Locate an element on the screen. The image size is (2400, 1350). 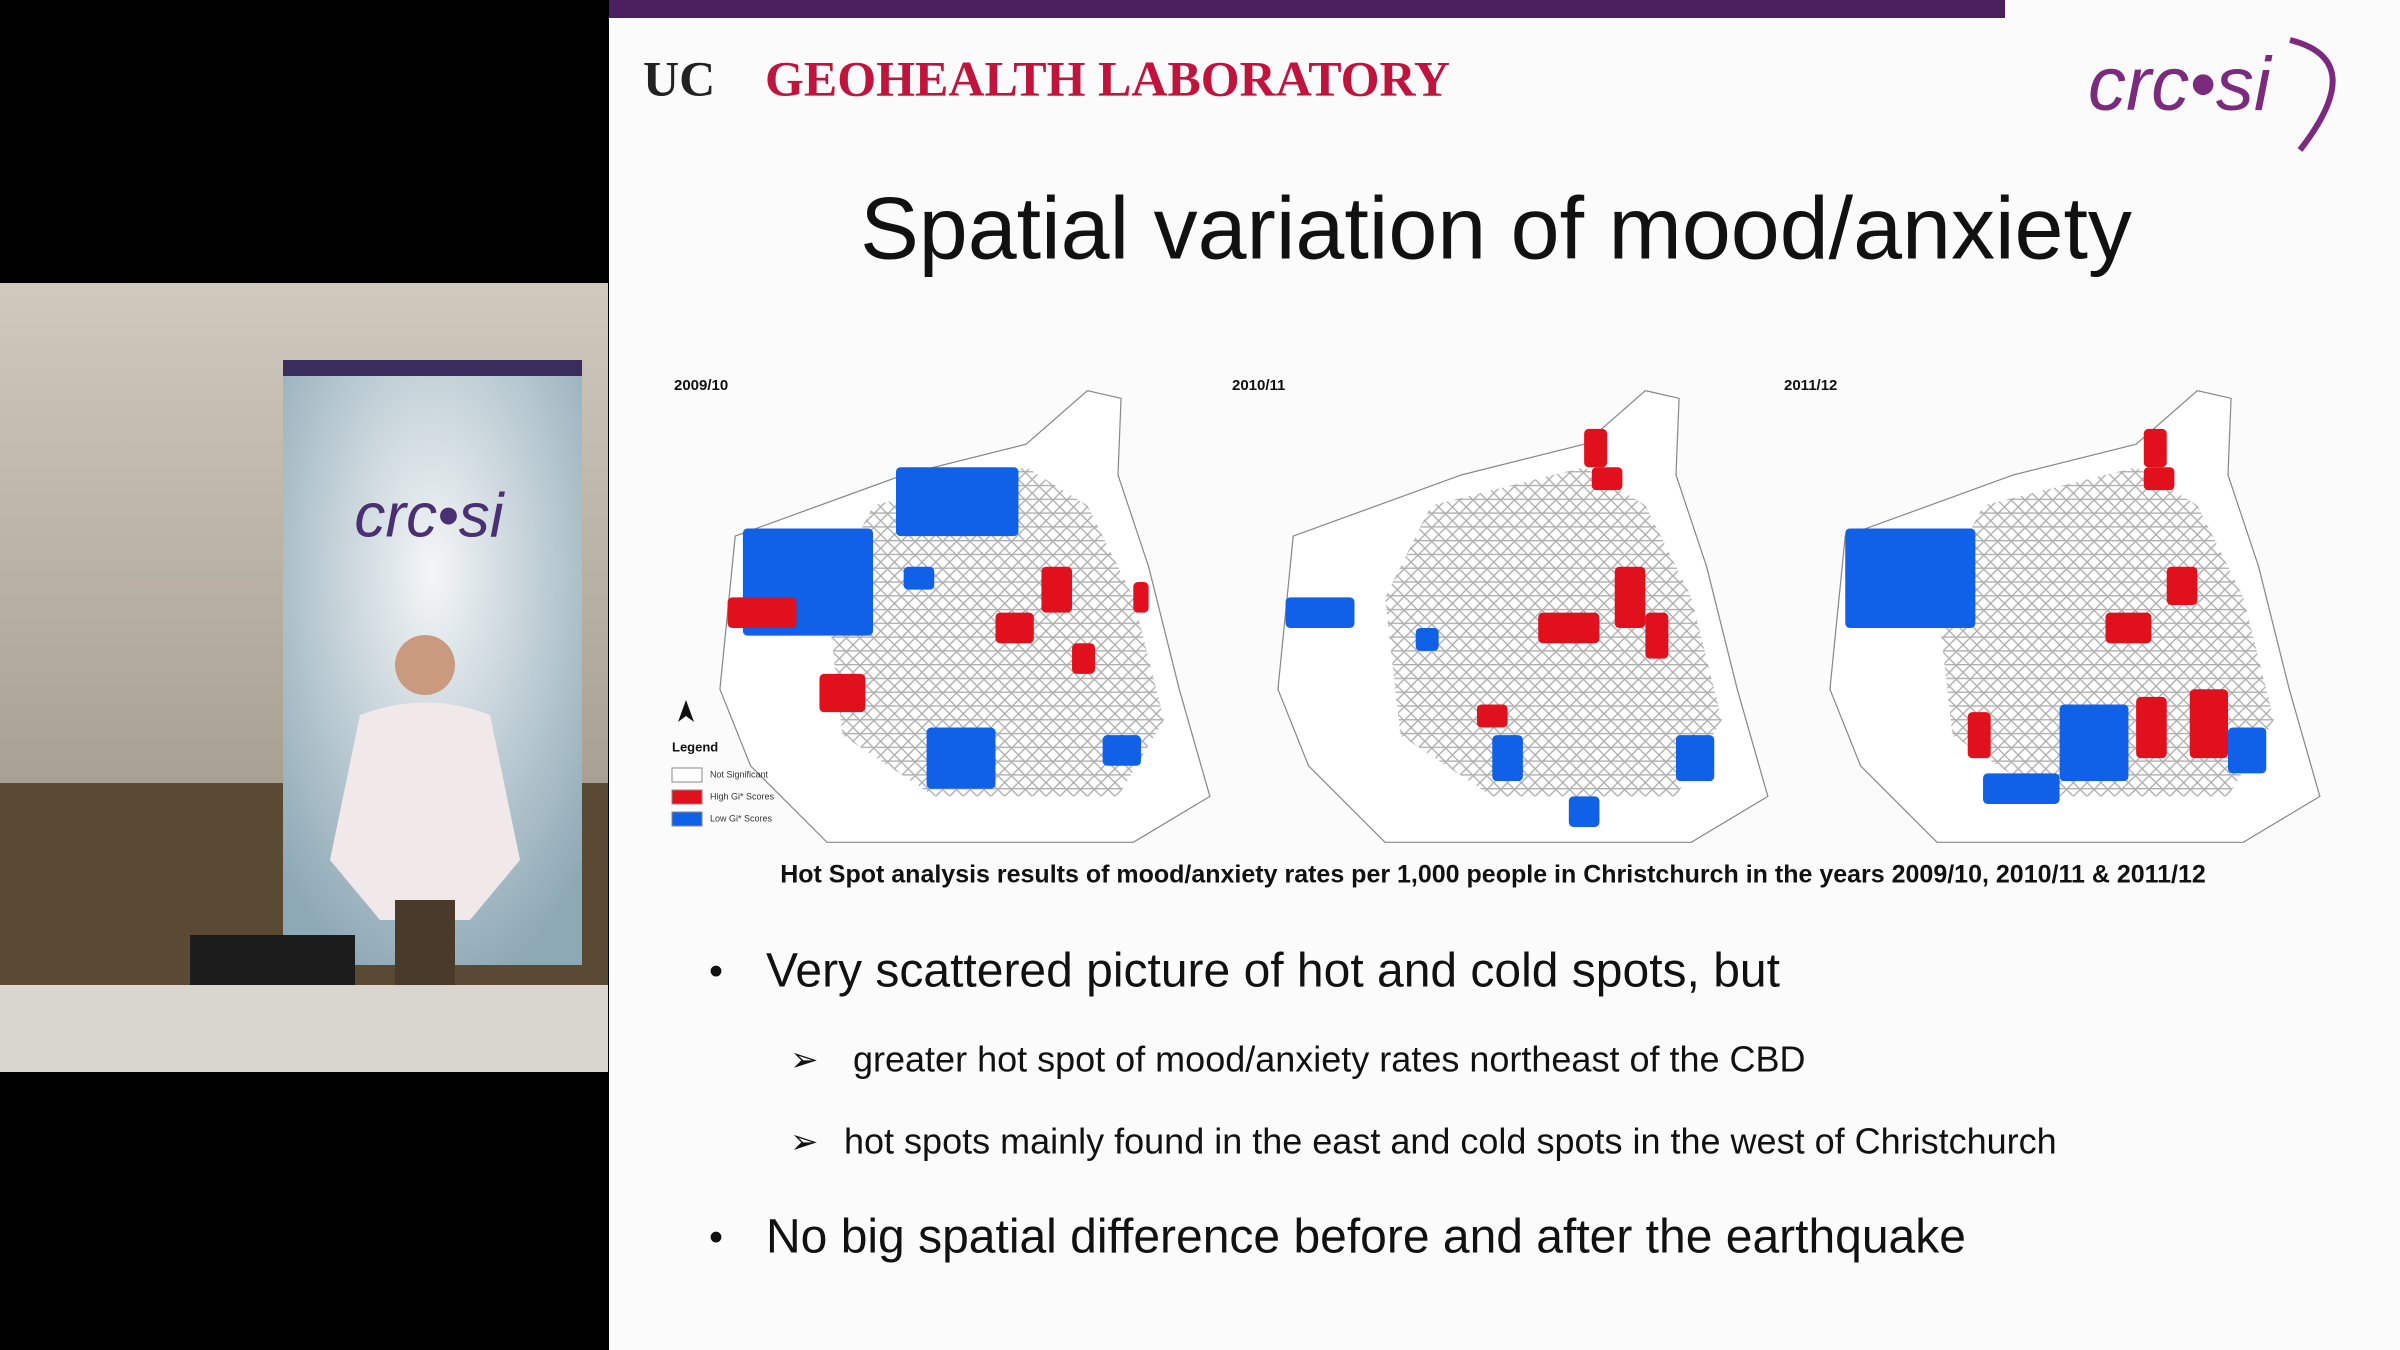
crcsi-logo: crc•si is located at coordinates (2180, 84).